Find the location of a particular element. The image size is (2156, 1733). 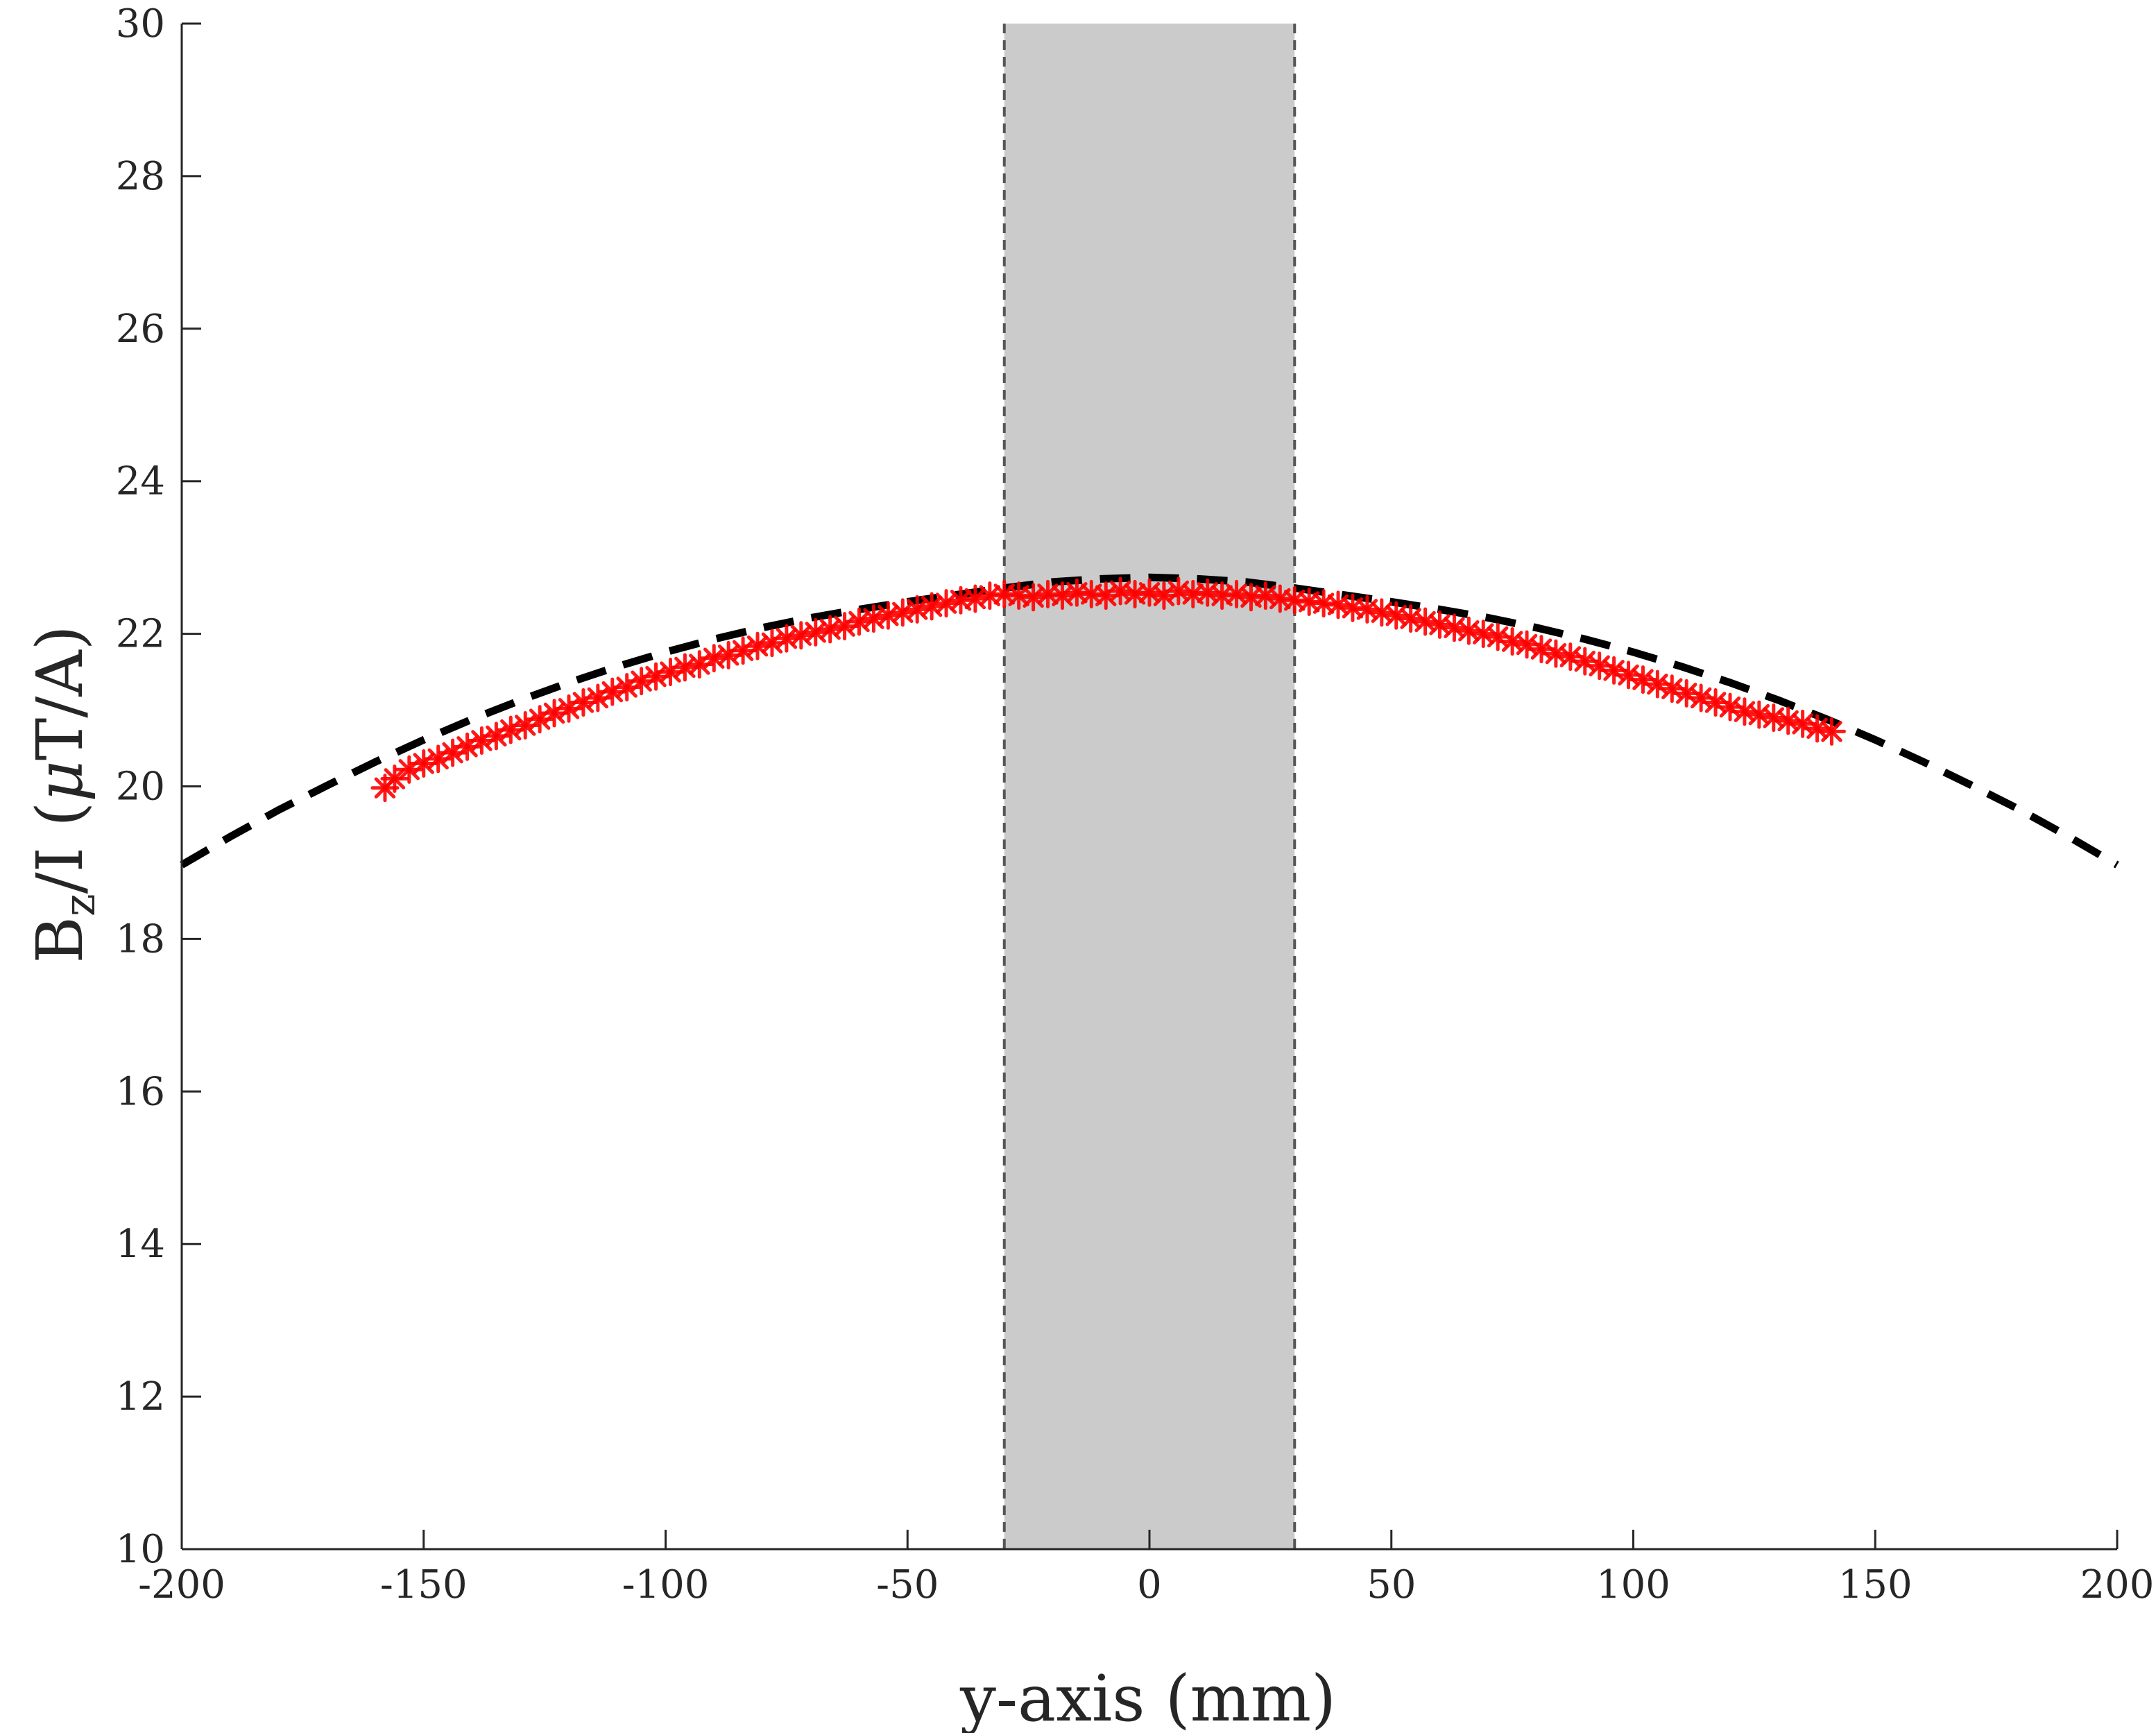

y-tick-label: 20 is located at coordinates (140, 787).